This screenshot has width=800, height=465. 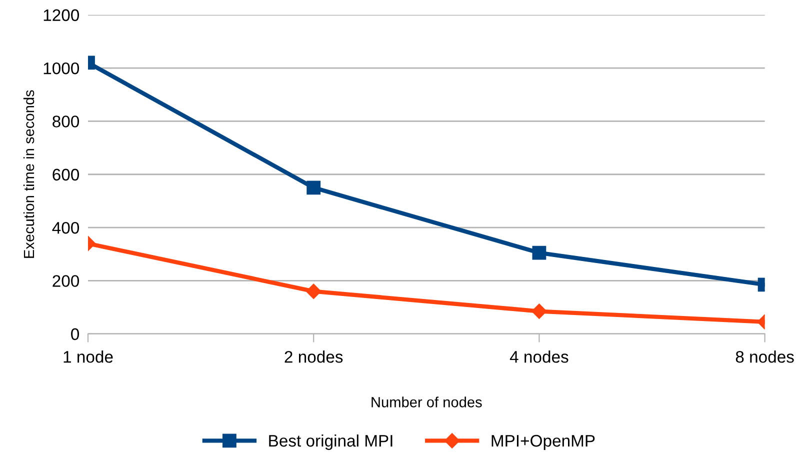 What do you see at coordinates (330, 442) in the screenshot?
I see `legend-label: Best original MPI` at bounding box center [330, 442].